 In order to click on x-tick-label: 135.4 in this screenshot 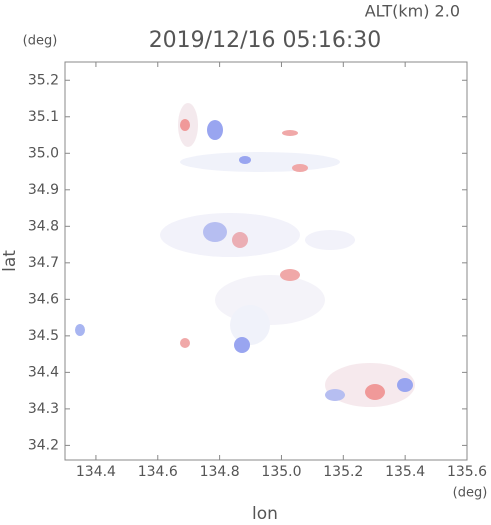, I will do `click(405, 472)`.